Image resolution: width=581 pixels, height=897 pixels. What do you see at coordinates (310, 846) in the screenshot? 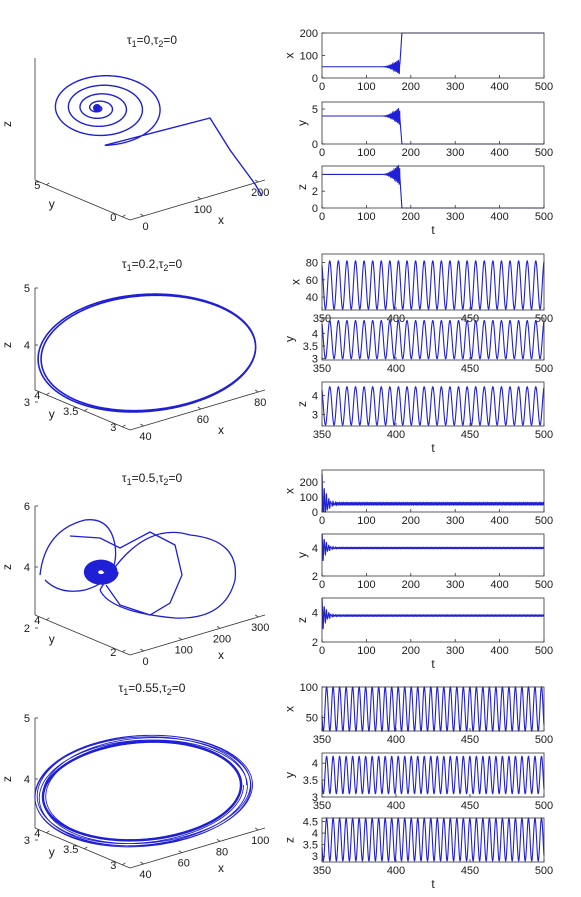
I see `y-tick-label: 3.5` at bounding box center [310, 846].